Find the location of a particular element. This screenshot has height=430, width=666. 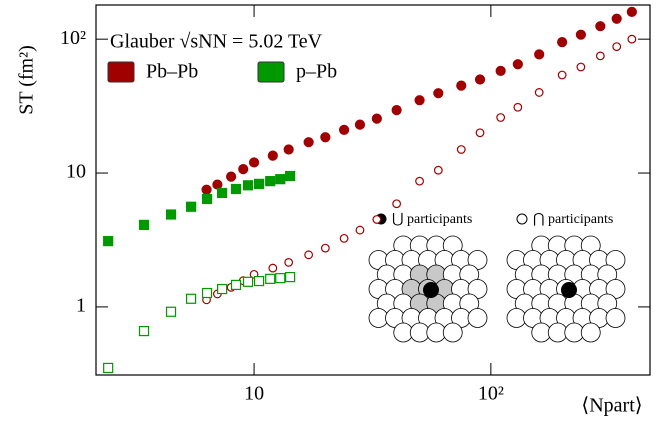

annotation: ⋃ participants is located at coordinates (432, 219).